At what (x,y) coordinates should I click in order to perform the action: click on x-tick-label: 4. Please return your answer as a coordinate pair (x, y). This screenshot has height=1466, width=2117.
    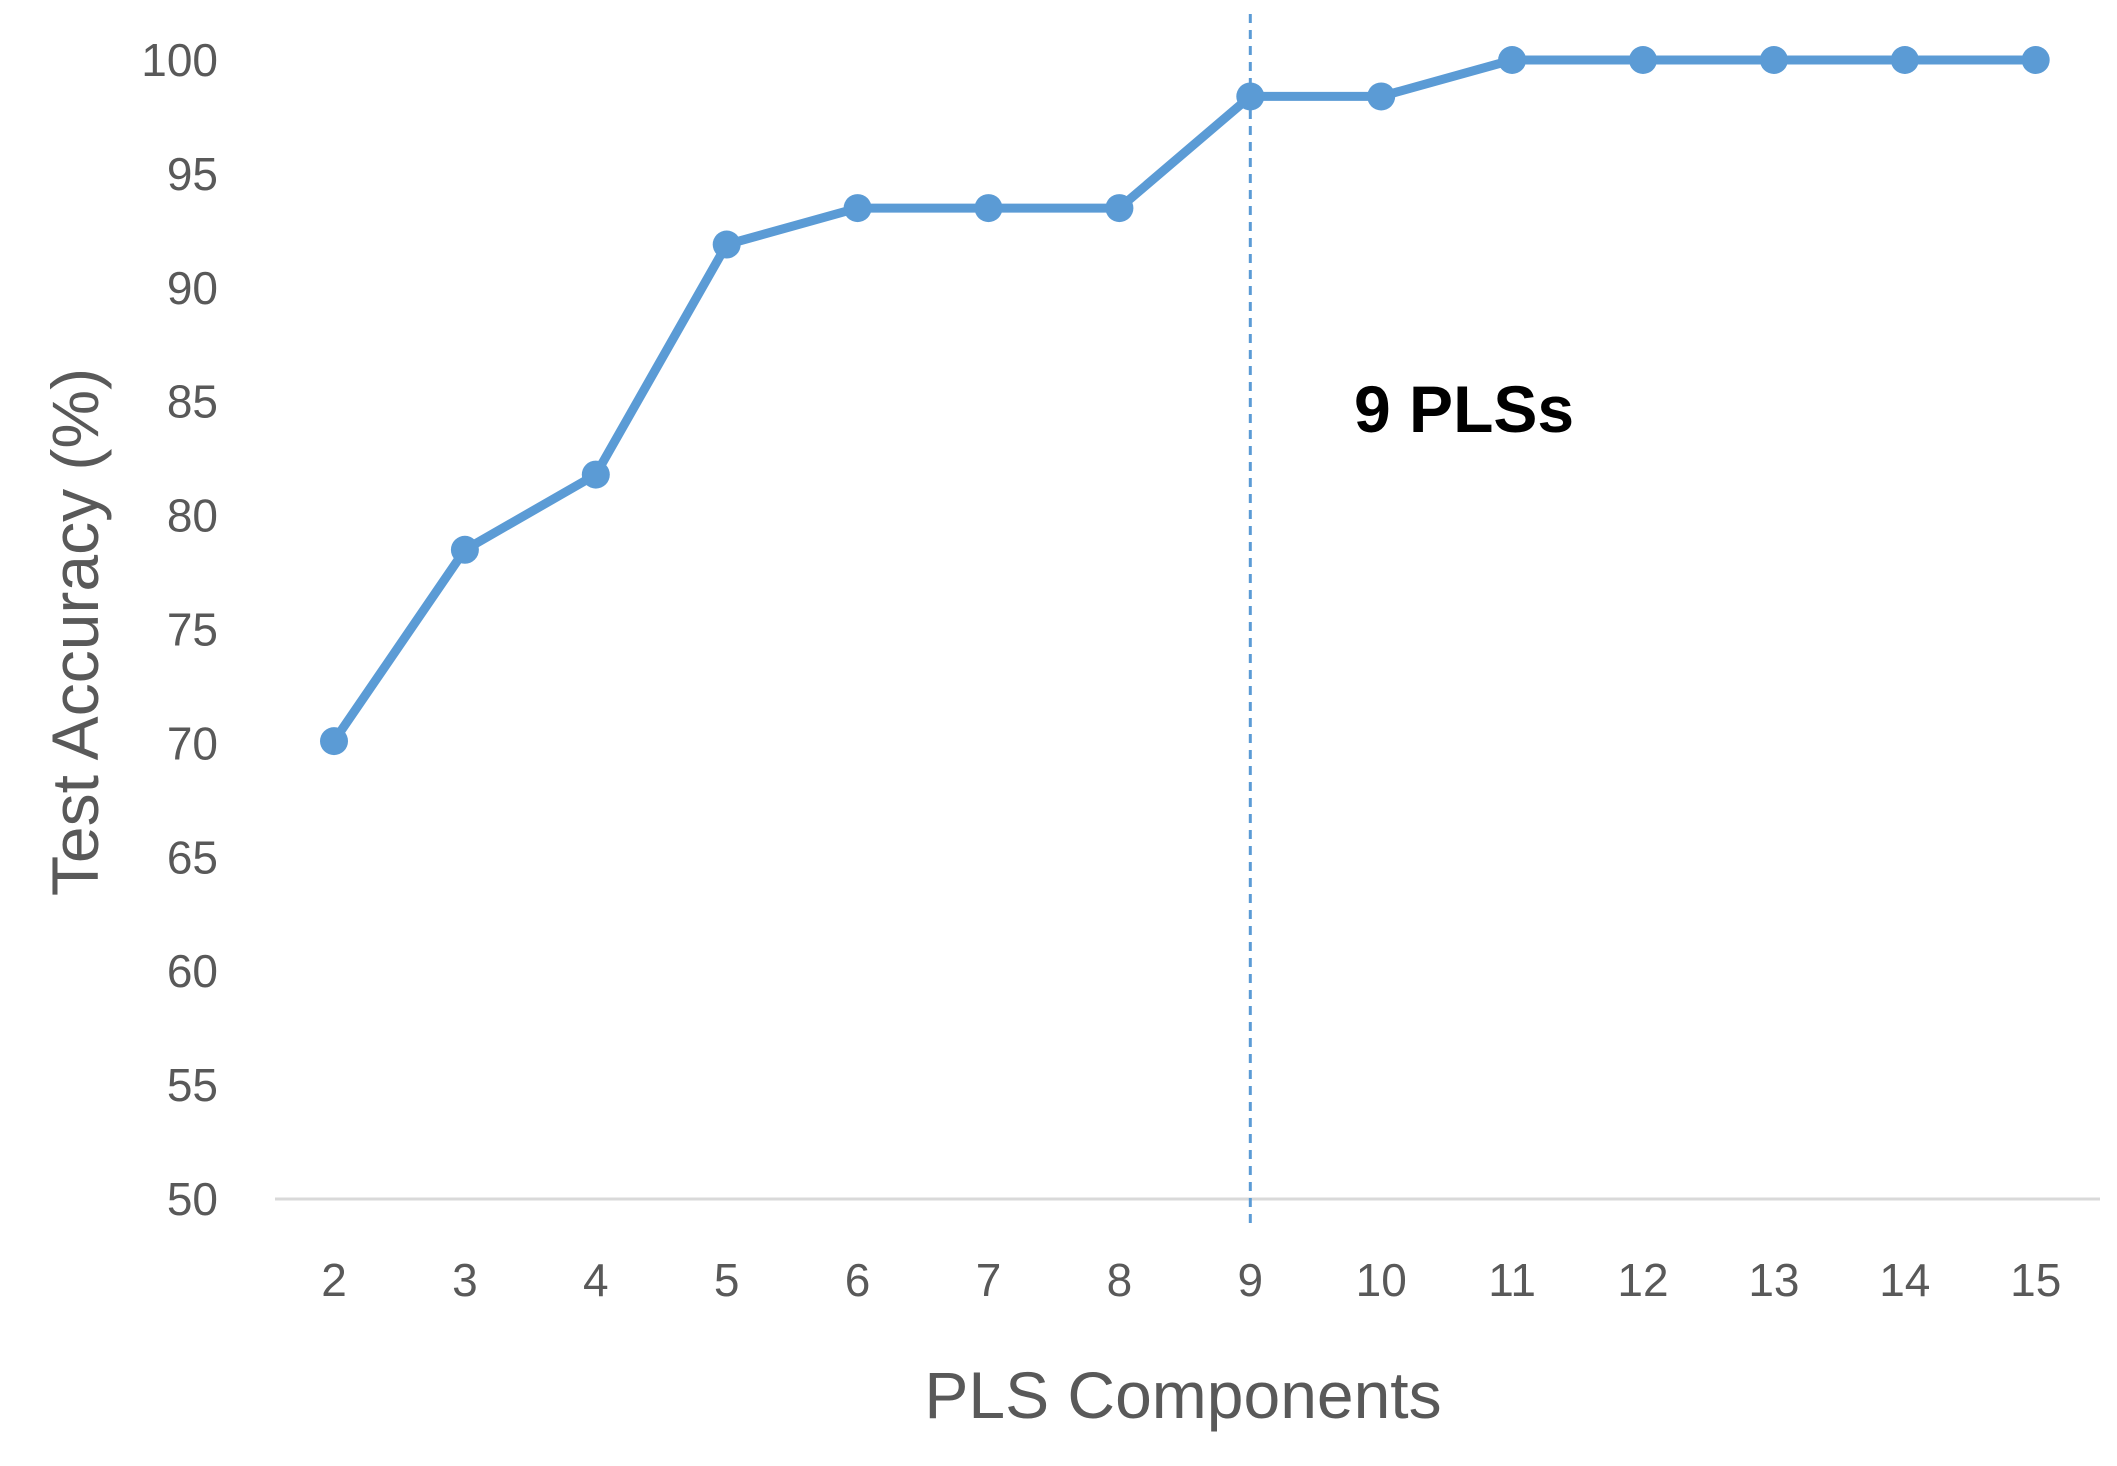
    Looking at the image, I should click on (596, 1280).